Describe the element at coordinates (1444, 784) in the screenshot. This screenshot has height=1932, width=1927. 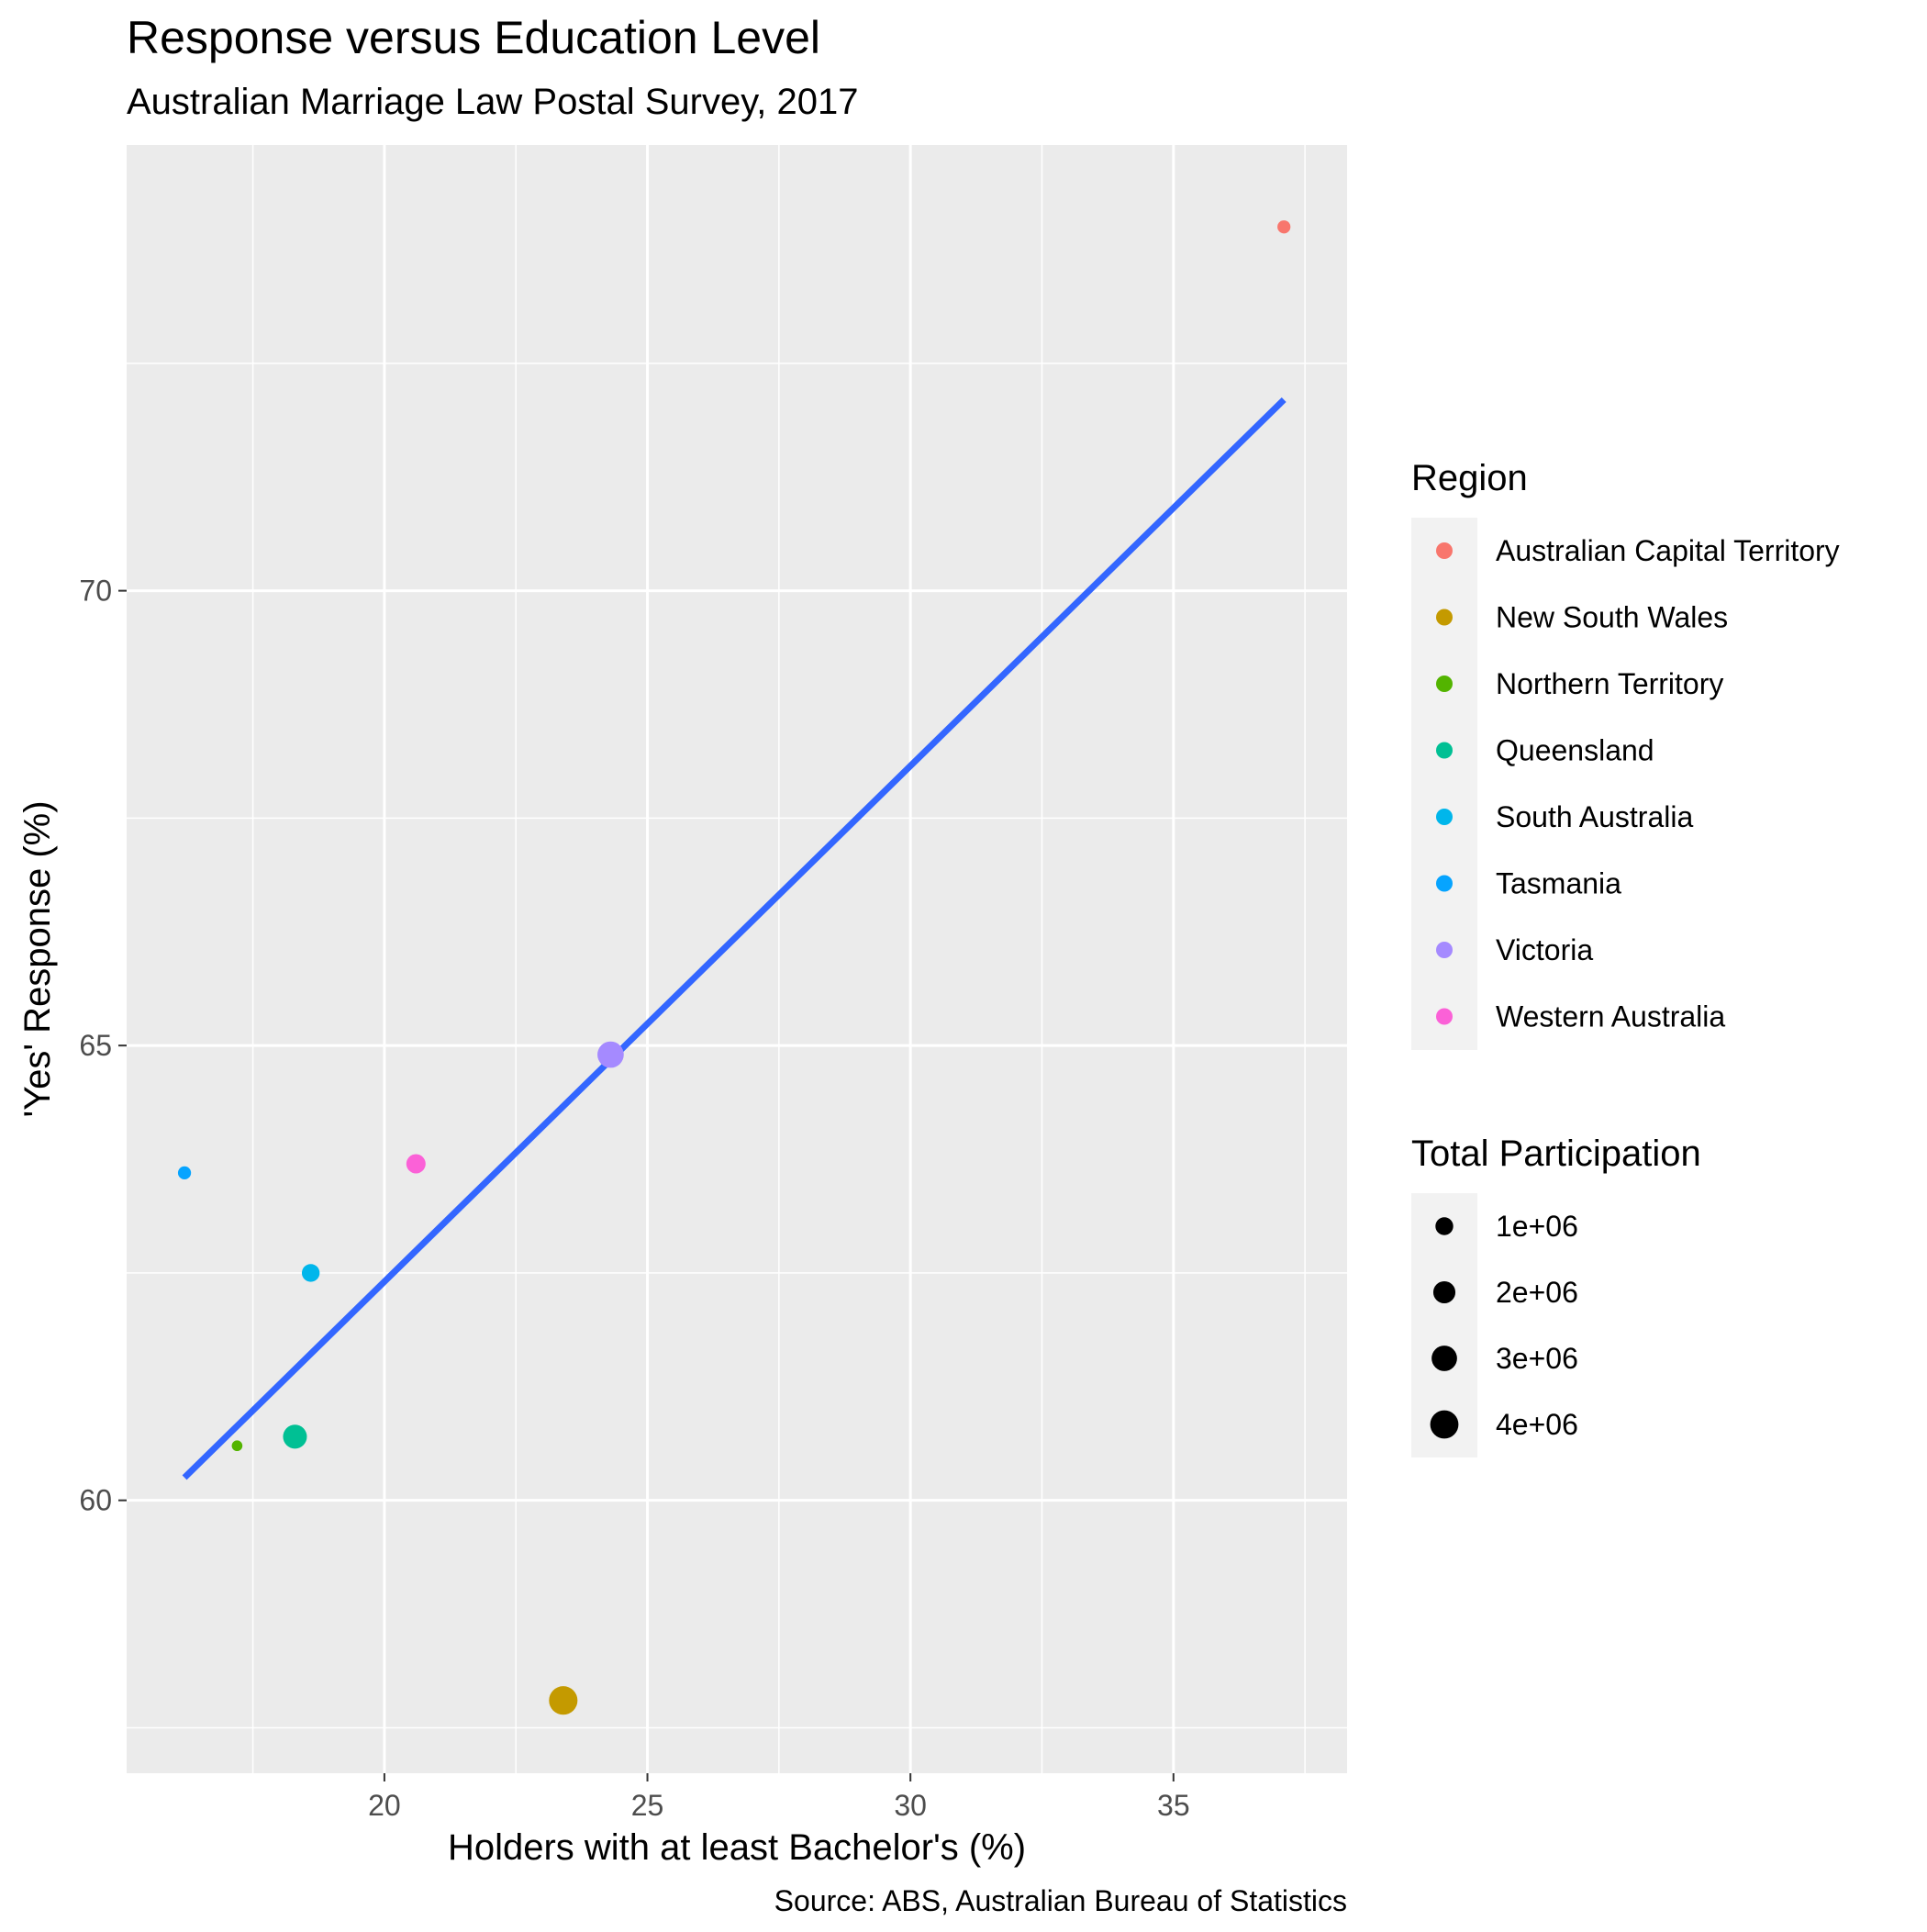
I see `region-legend-keys-background` at that location.